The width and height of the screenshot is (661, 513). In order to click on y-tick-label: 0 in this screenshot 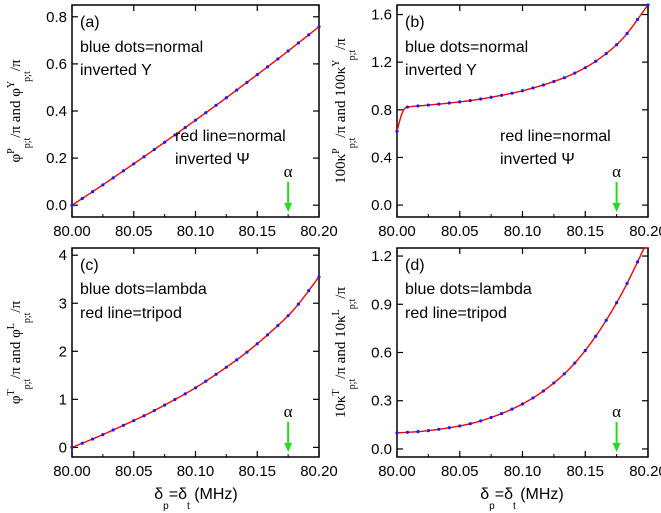, I will do `click(63, 447)`.